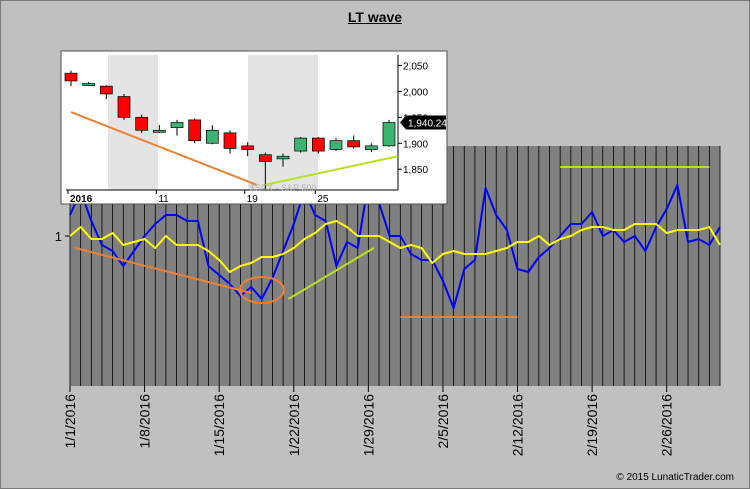  I want to click on inset-price-marker, so click(423, 122).